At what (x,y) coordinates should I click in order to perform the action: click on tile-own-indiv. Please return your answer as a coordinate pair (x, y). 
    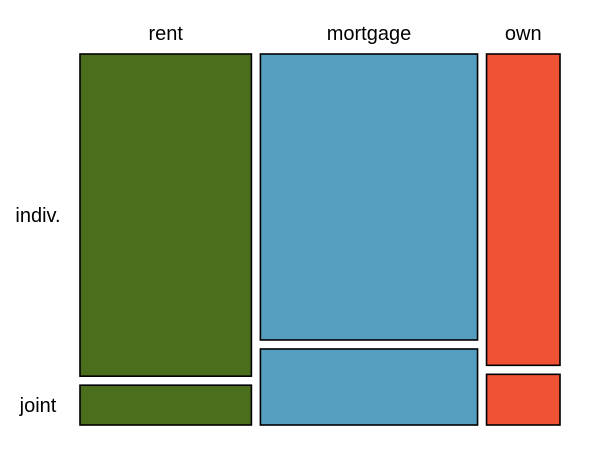
    Looking at the image, I should click on (523, 210).